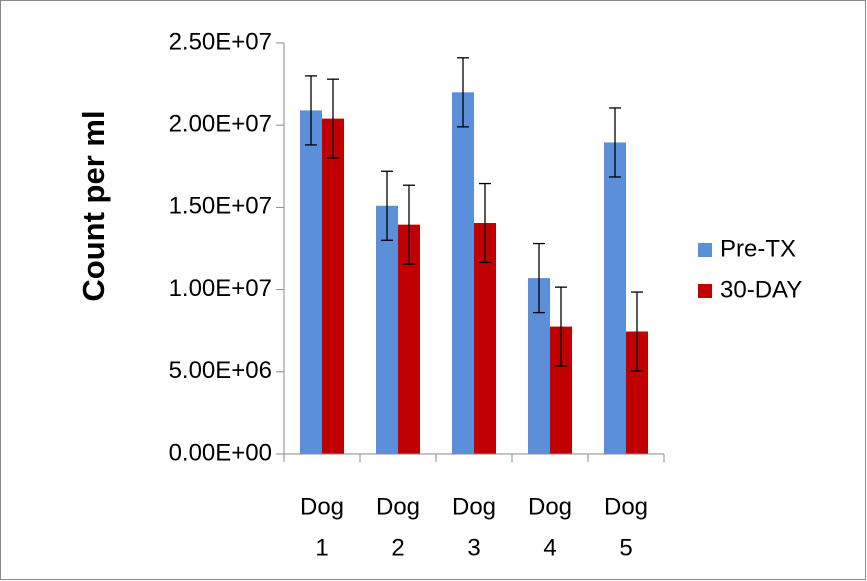 Image resolution: width=867 pixels, height=581 pixels. I want to click on x-category-label: 5, so click(625, 547).